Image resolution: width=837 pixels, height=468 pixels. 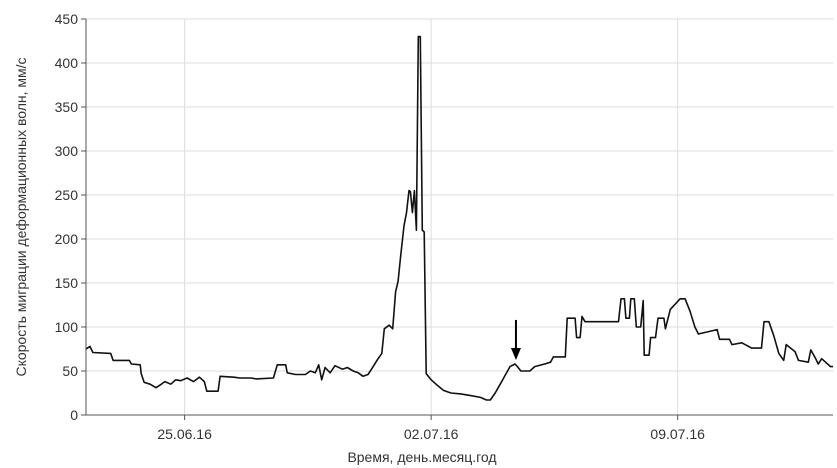 I want to click on y-tick-label: 400, so click(x=67, y=63).